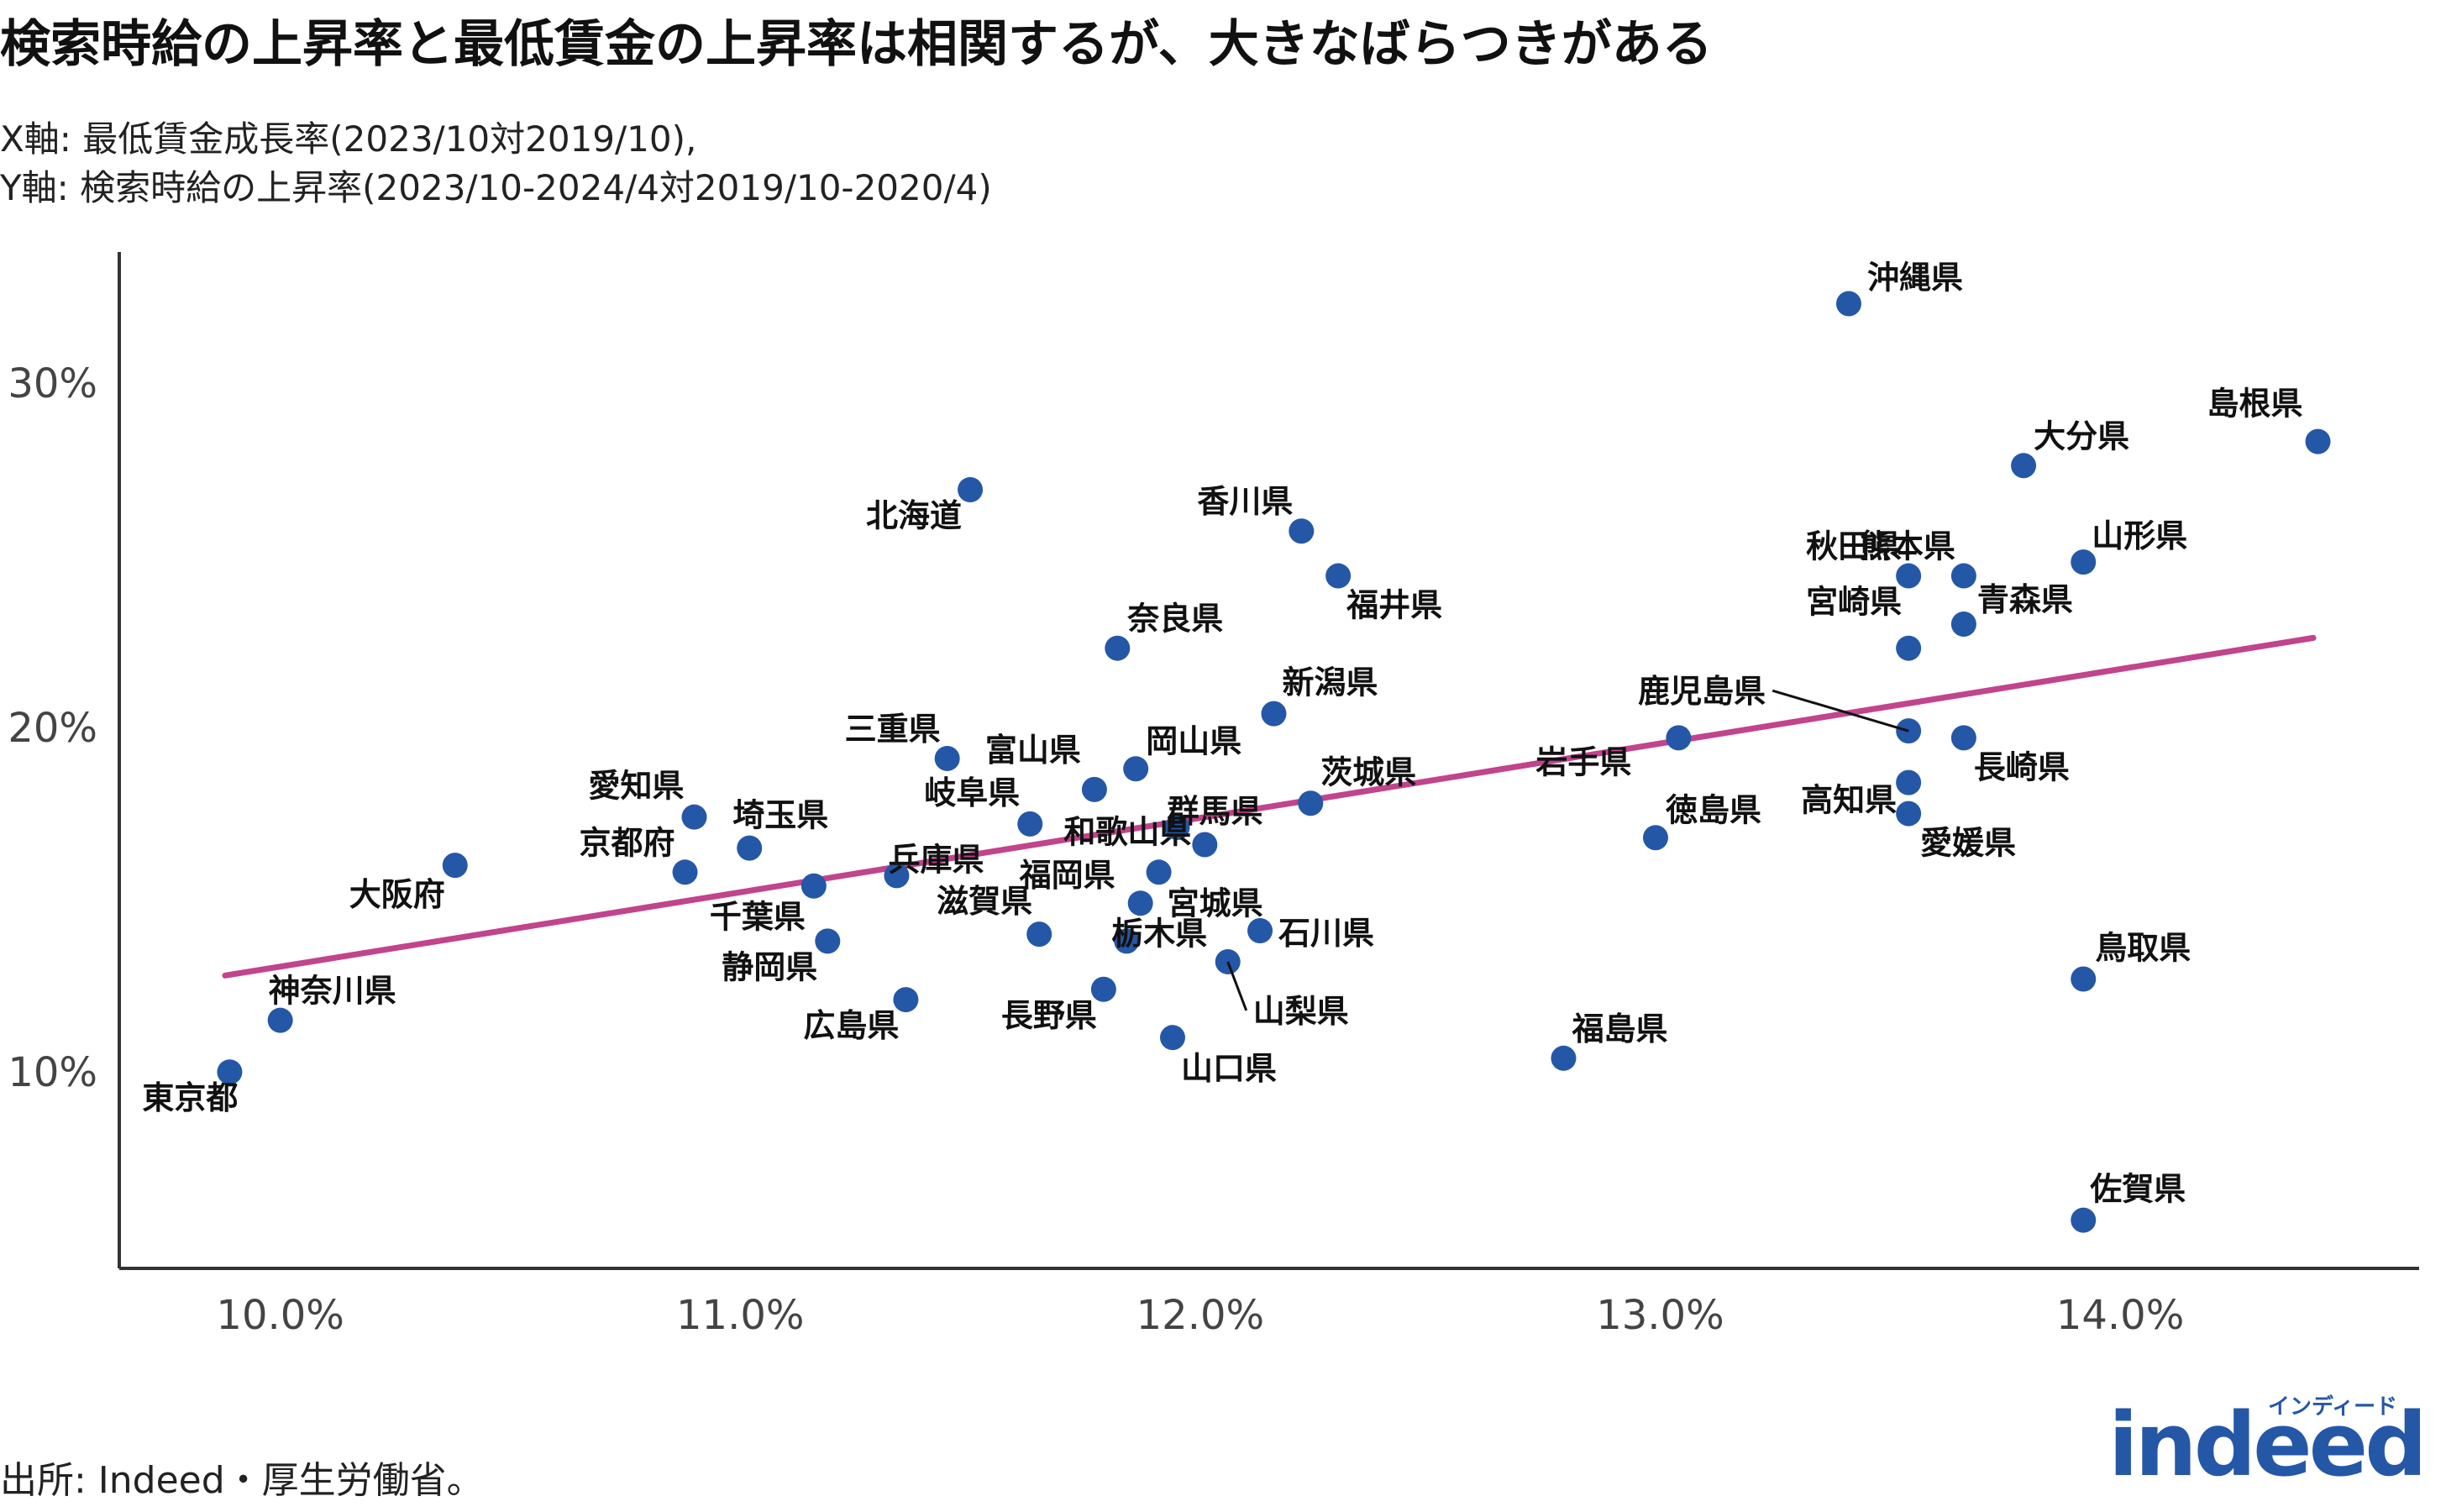  What do you see at coordinates (914, 515) in the screenshot?
I see `point-label: 北海道` at bounding box center [914, 515].